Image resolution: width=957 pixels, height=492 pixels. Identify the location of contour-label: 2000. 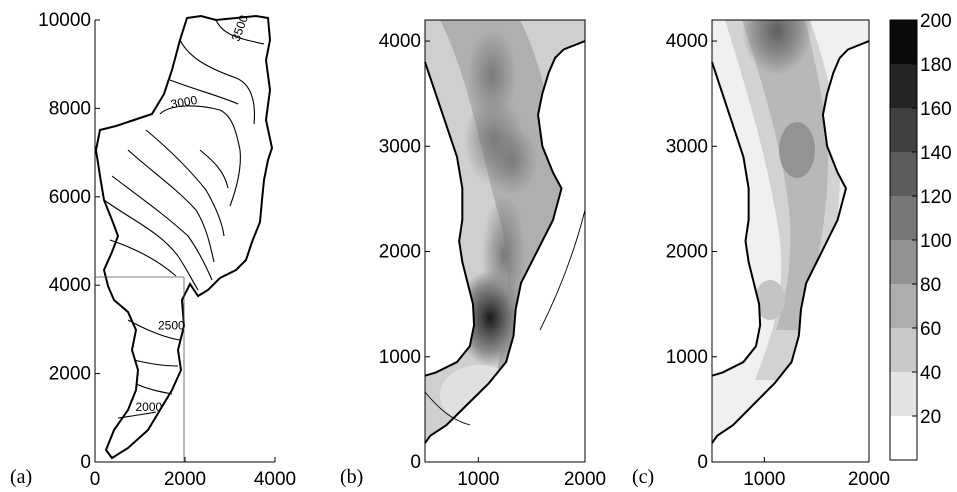
(149, 407).